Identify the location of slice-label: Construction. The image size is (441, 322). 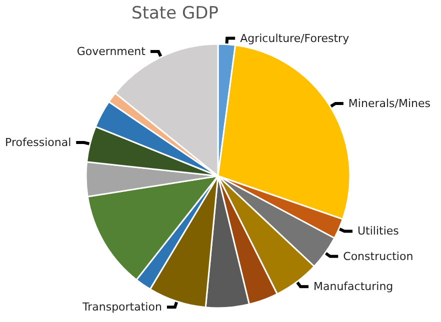
(378, 256).